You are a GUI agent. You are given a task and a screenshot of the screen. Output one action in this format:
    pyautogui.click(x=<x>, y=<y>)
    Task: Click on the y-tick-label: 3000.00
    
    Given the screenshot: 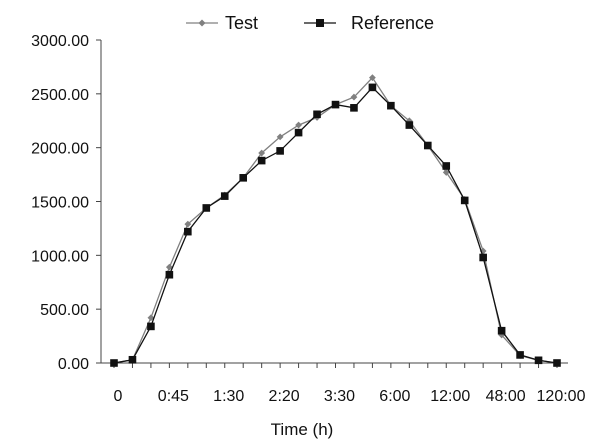 What is the action you would take?
    pyautogui.click(x=60, y=41)
    